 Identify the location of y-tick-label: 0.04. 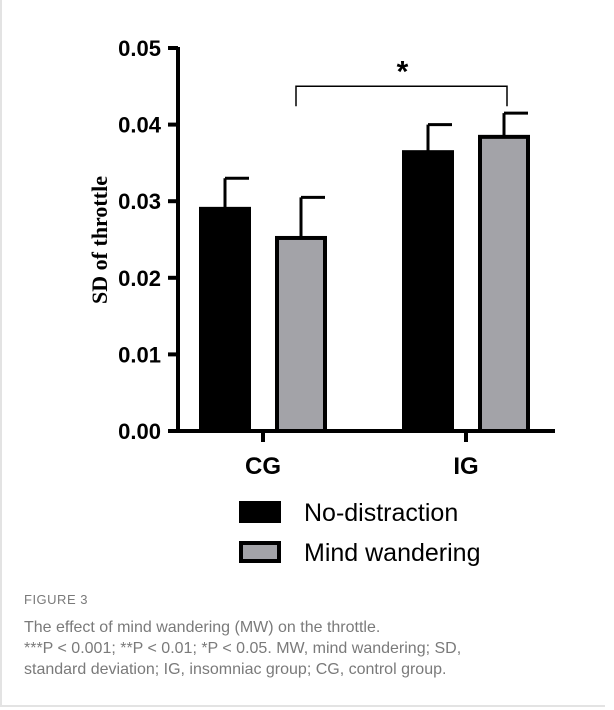
(140, 125).